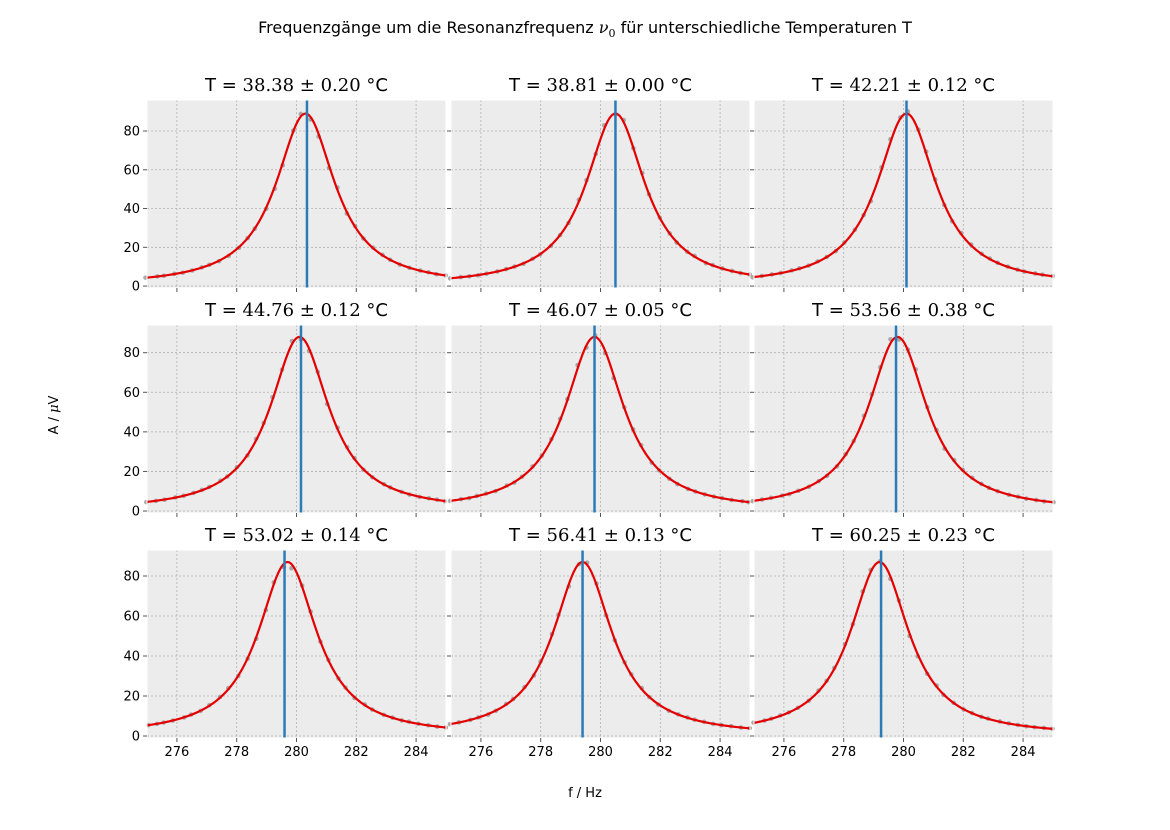 This screenshot has height=830, width=1170. I want to click on y-axis-label-prefix: A /, so click(54, 424).